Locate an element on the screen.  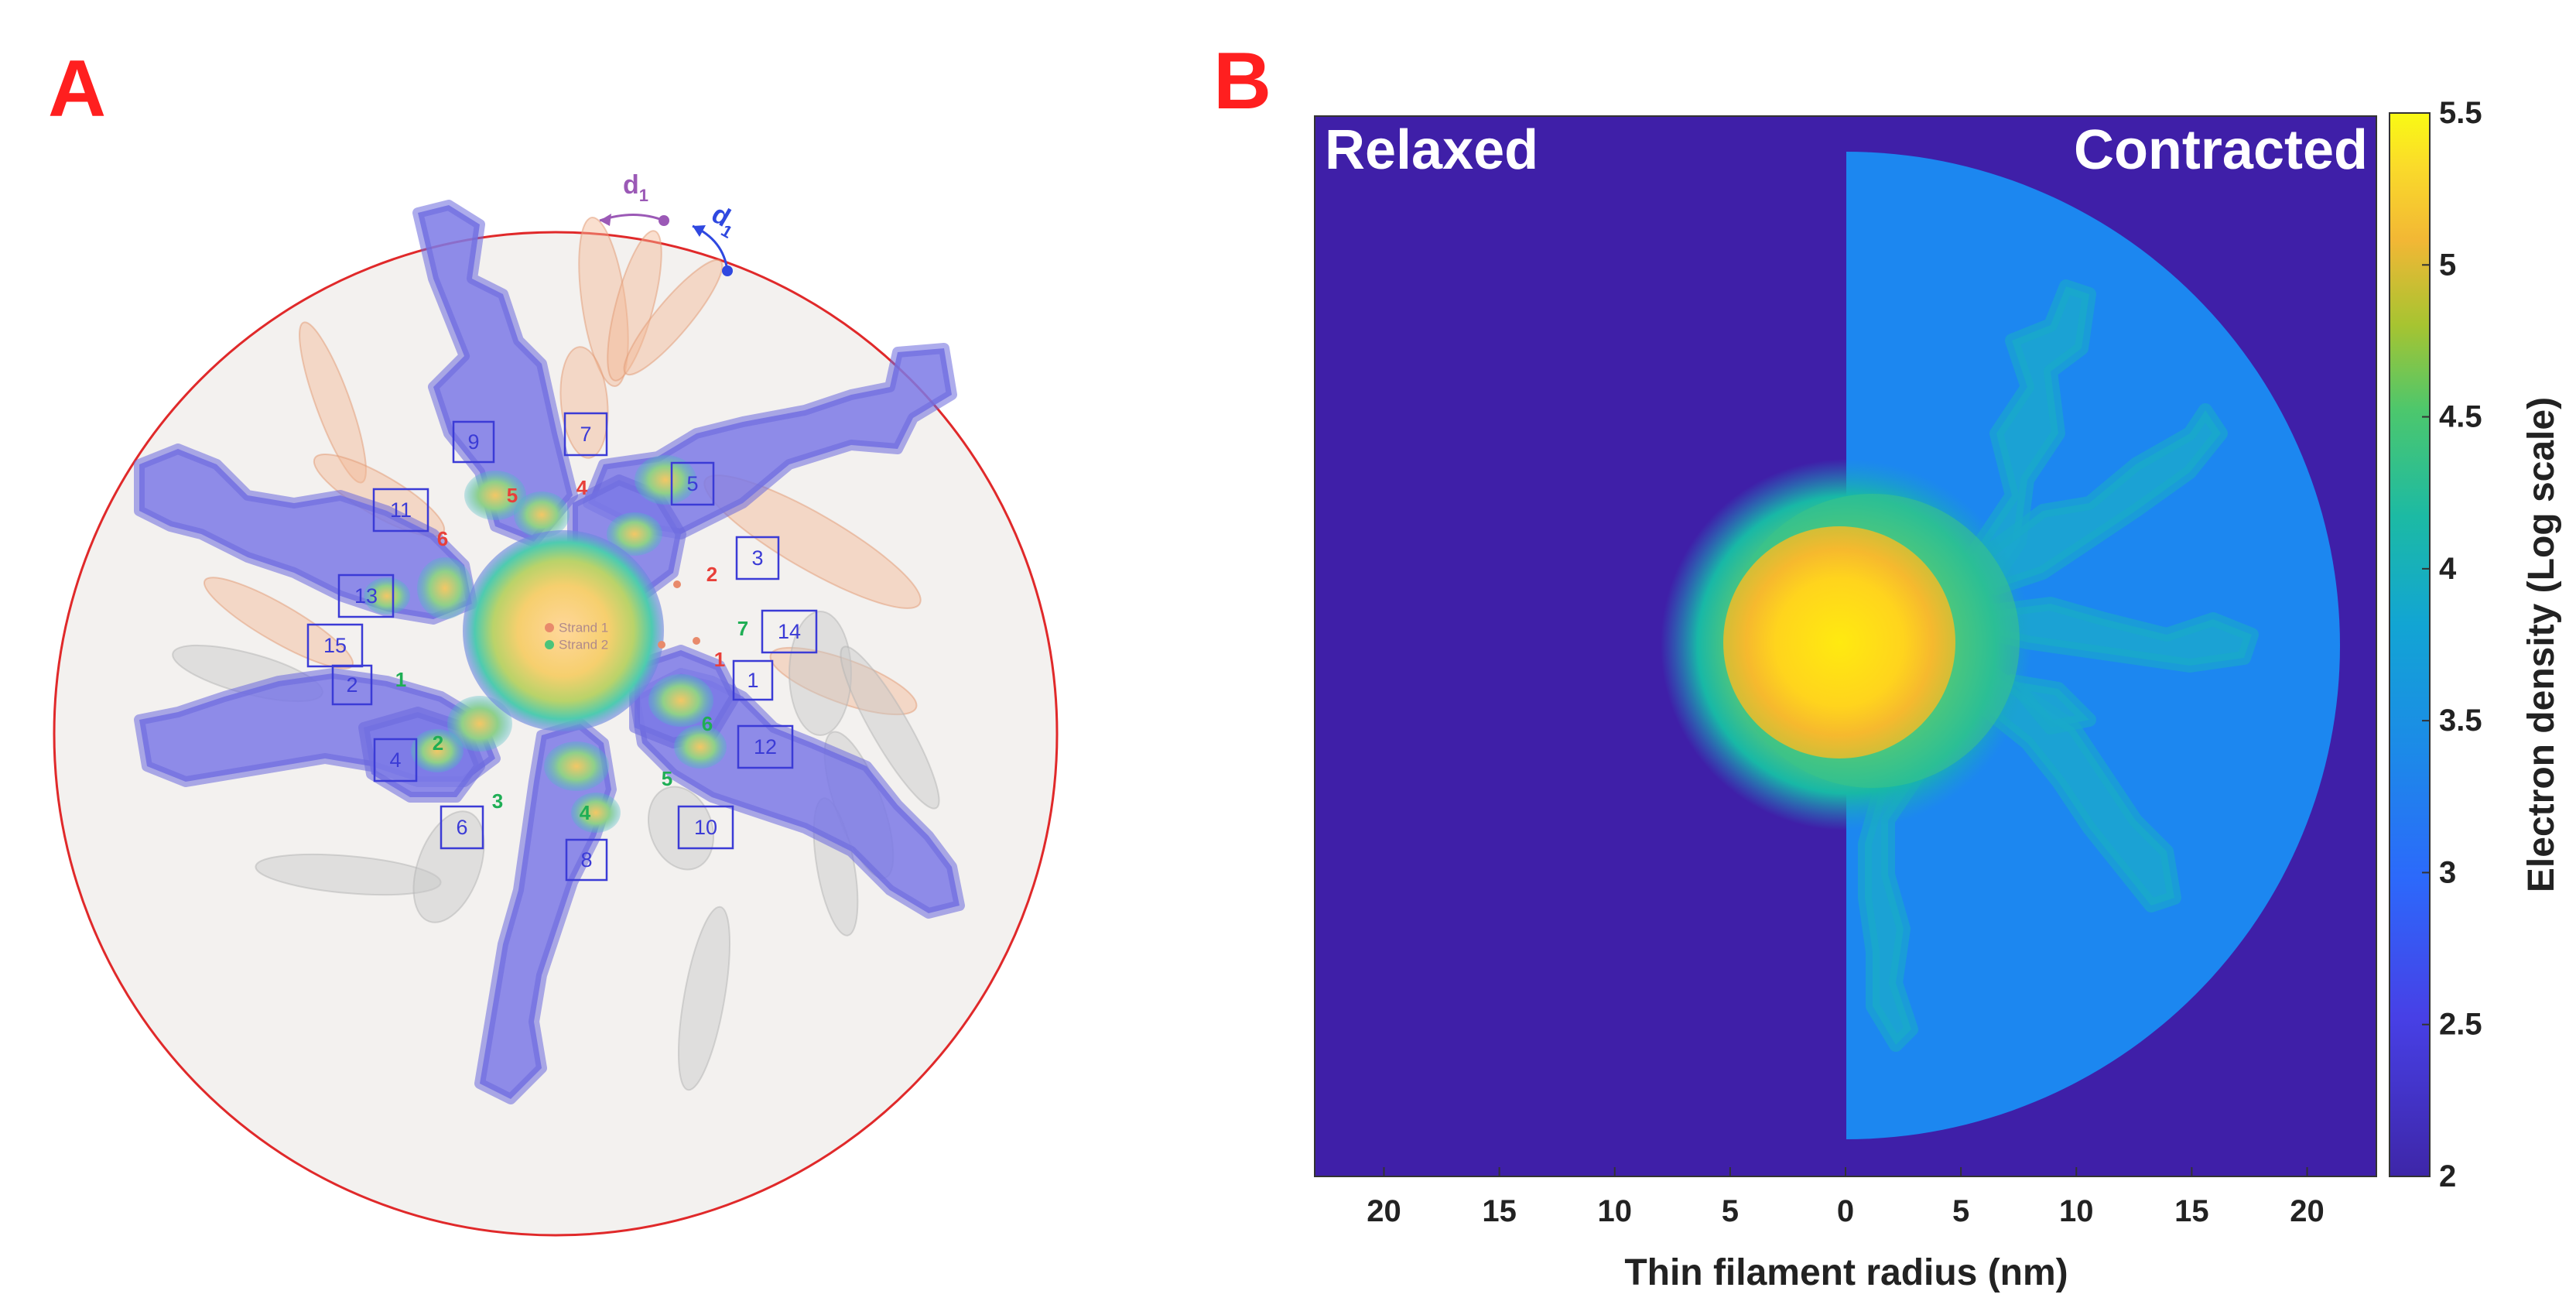
box-11: 11 is located at coordinates (401, 510).